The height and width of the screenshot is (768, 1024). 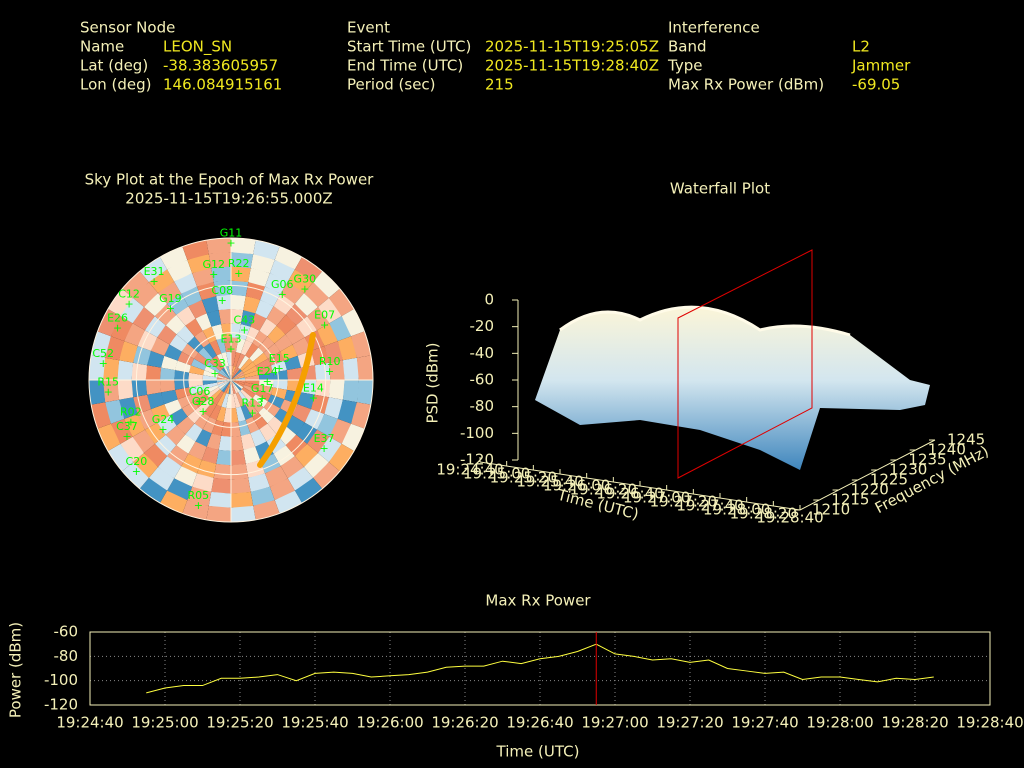 I want to click on field-label: Max Rx Power (dBm), so click(x=746, y=85).